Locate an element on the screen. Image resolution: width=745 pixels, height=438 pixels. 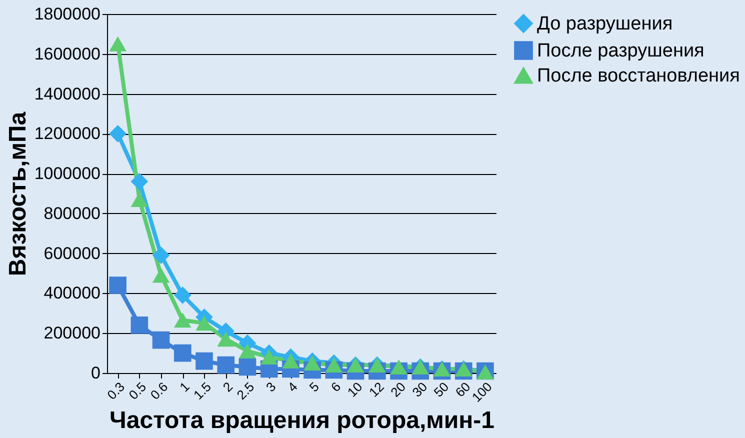
y-tick-label: 1200000 is located at coordinates (67, 134).